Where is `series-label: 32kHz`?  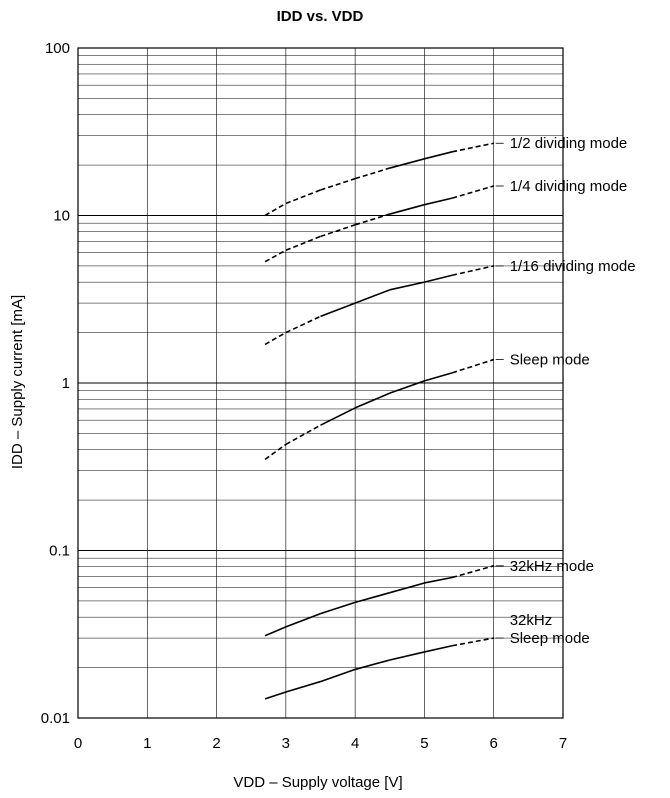
series-label: 32kHz is located at coordinates (531, 620).